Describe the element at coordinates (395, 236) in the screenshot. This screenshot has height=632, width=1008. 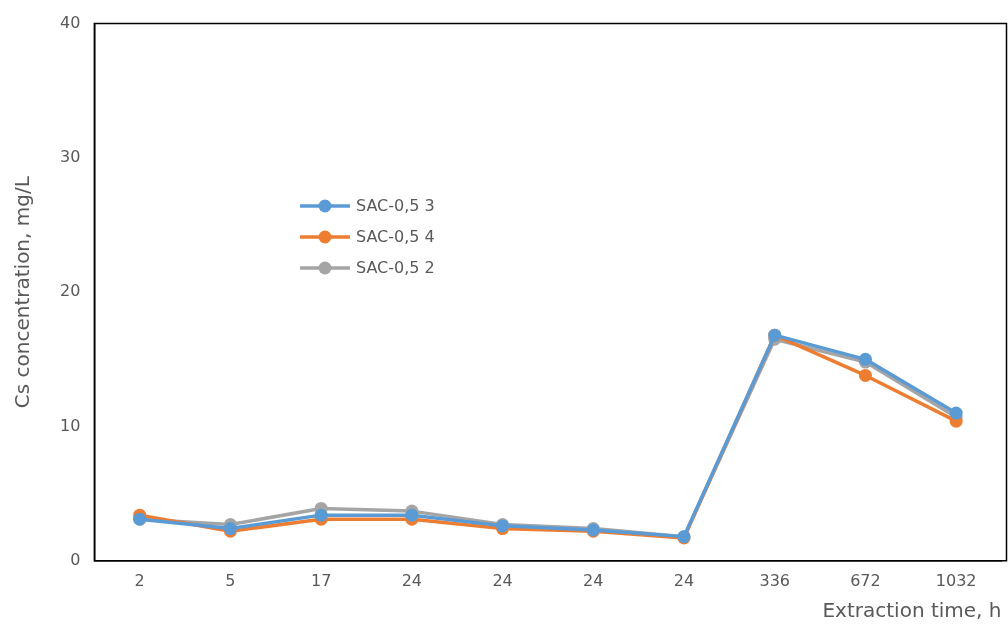
I see `legend-label: SAC-0,5 4` at that location.